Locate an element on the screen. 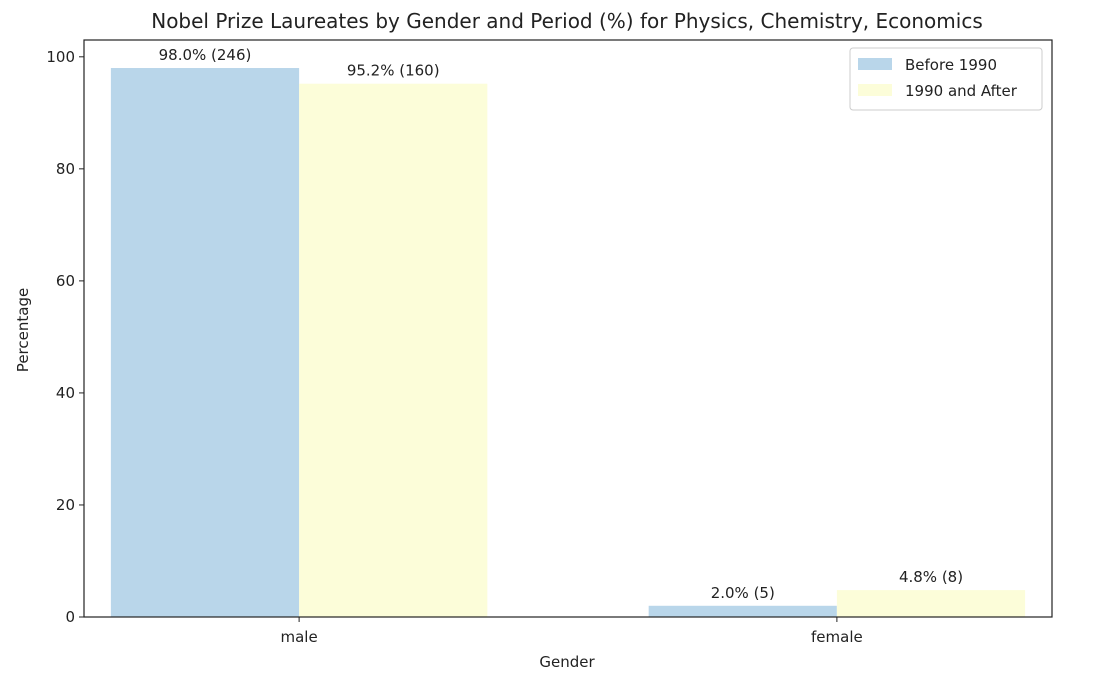  y-tick-label: 0 is located at coordinates (70, 617).